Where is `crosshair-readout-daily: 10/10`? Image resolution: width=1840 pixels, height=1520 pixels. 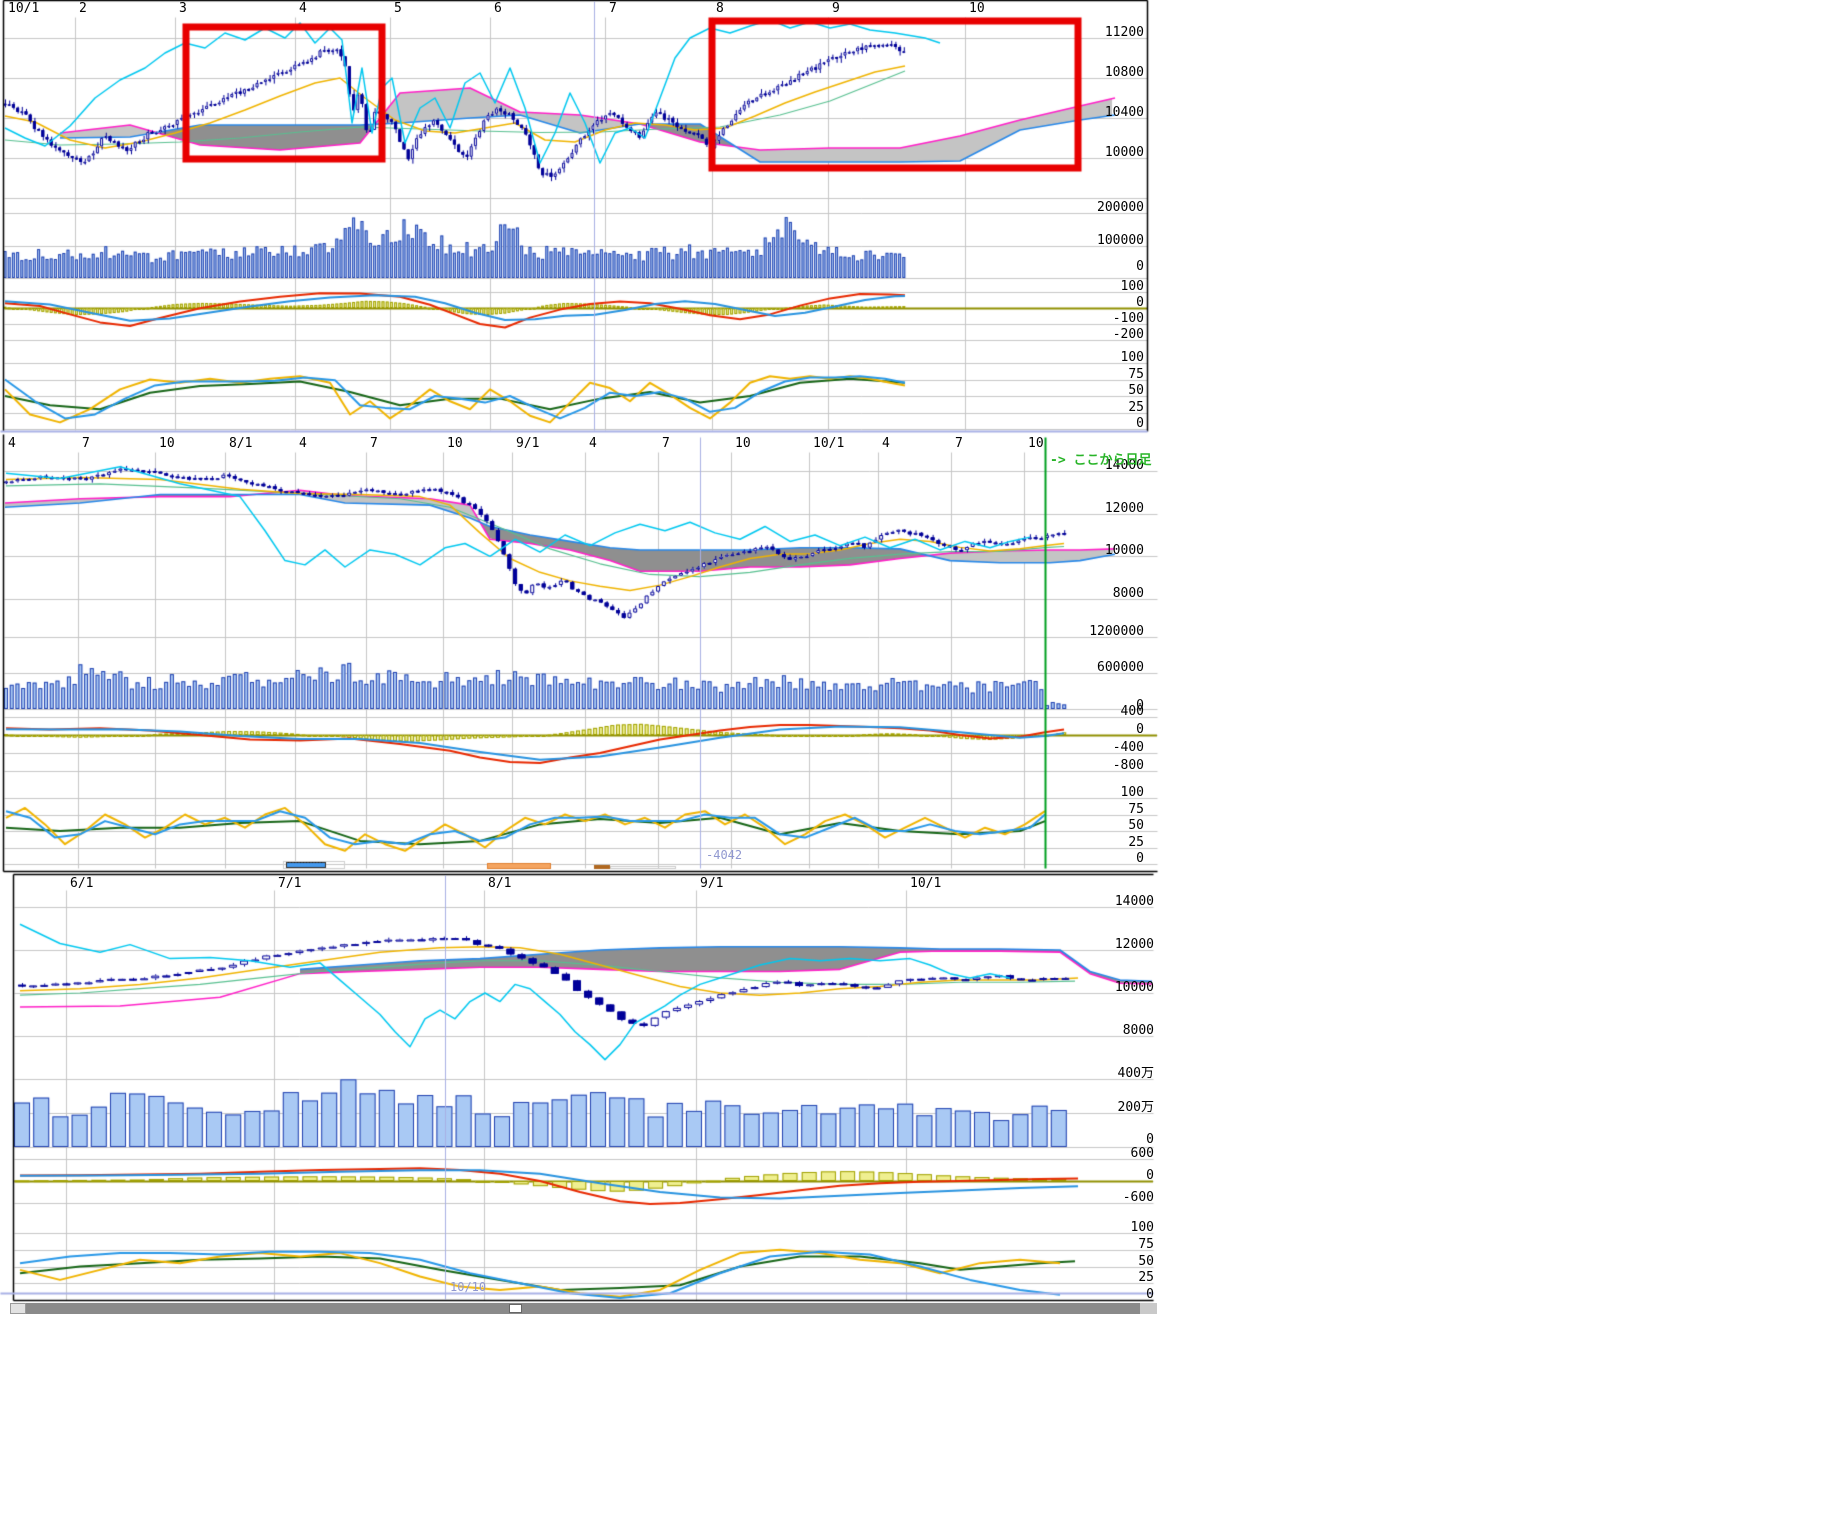
crosshair-readout-daily: 10/10 is located at coordinates (468, 1287).